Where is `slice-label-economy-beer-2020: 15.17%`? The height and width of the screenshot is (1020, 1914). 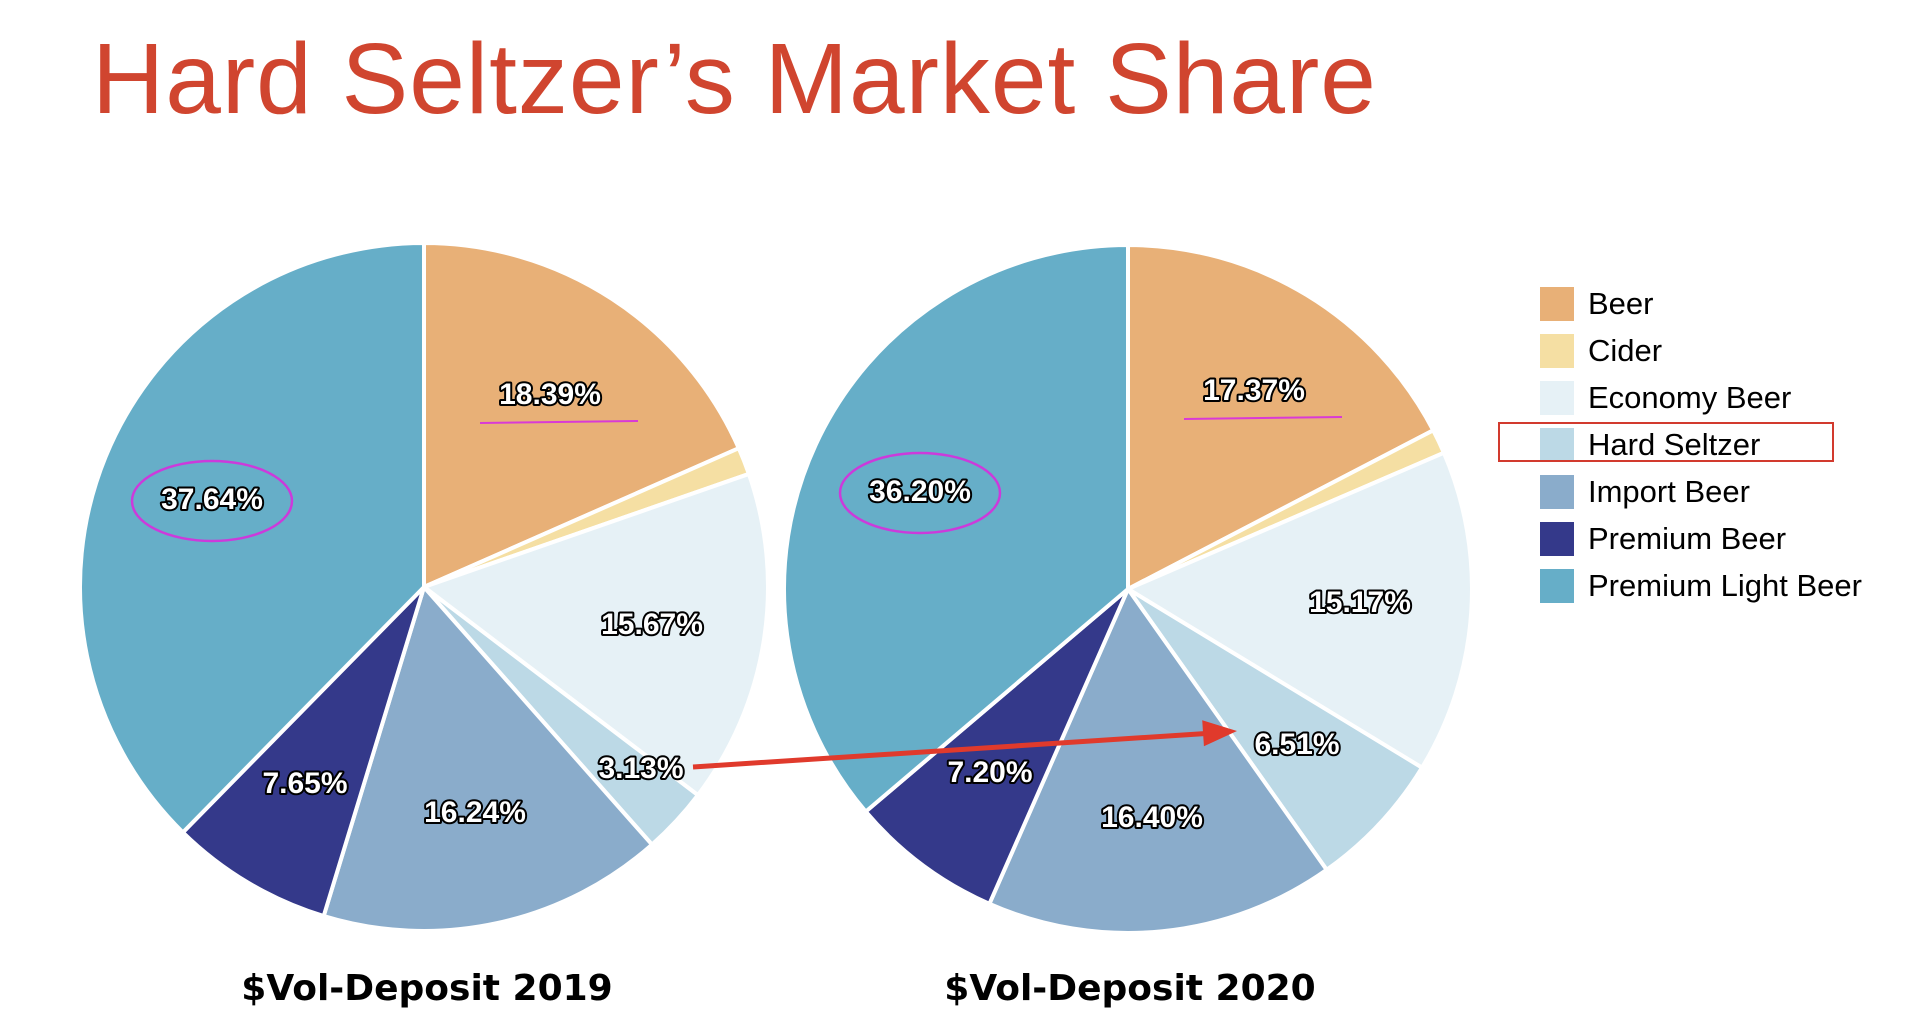
slice-label-economy-beer-2020: 15.17% is located at coordinates (1360, 602).